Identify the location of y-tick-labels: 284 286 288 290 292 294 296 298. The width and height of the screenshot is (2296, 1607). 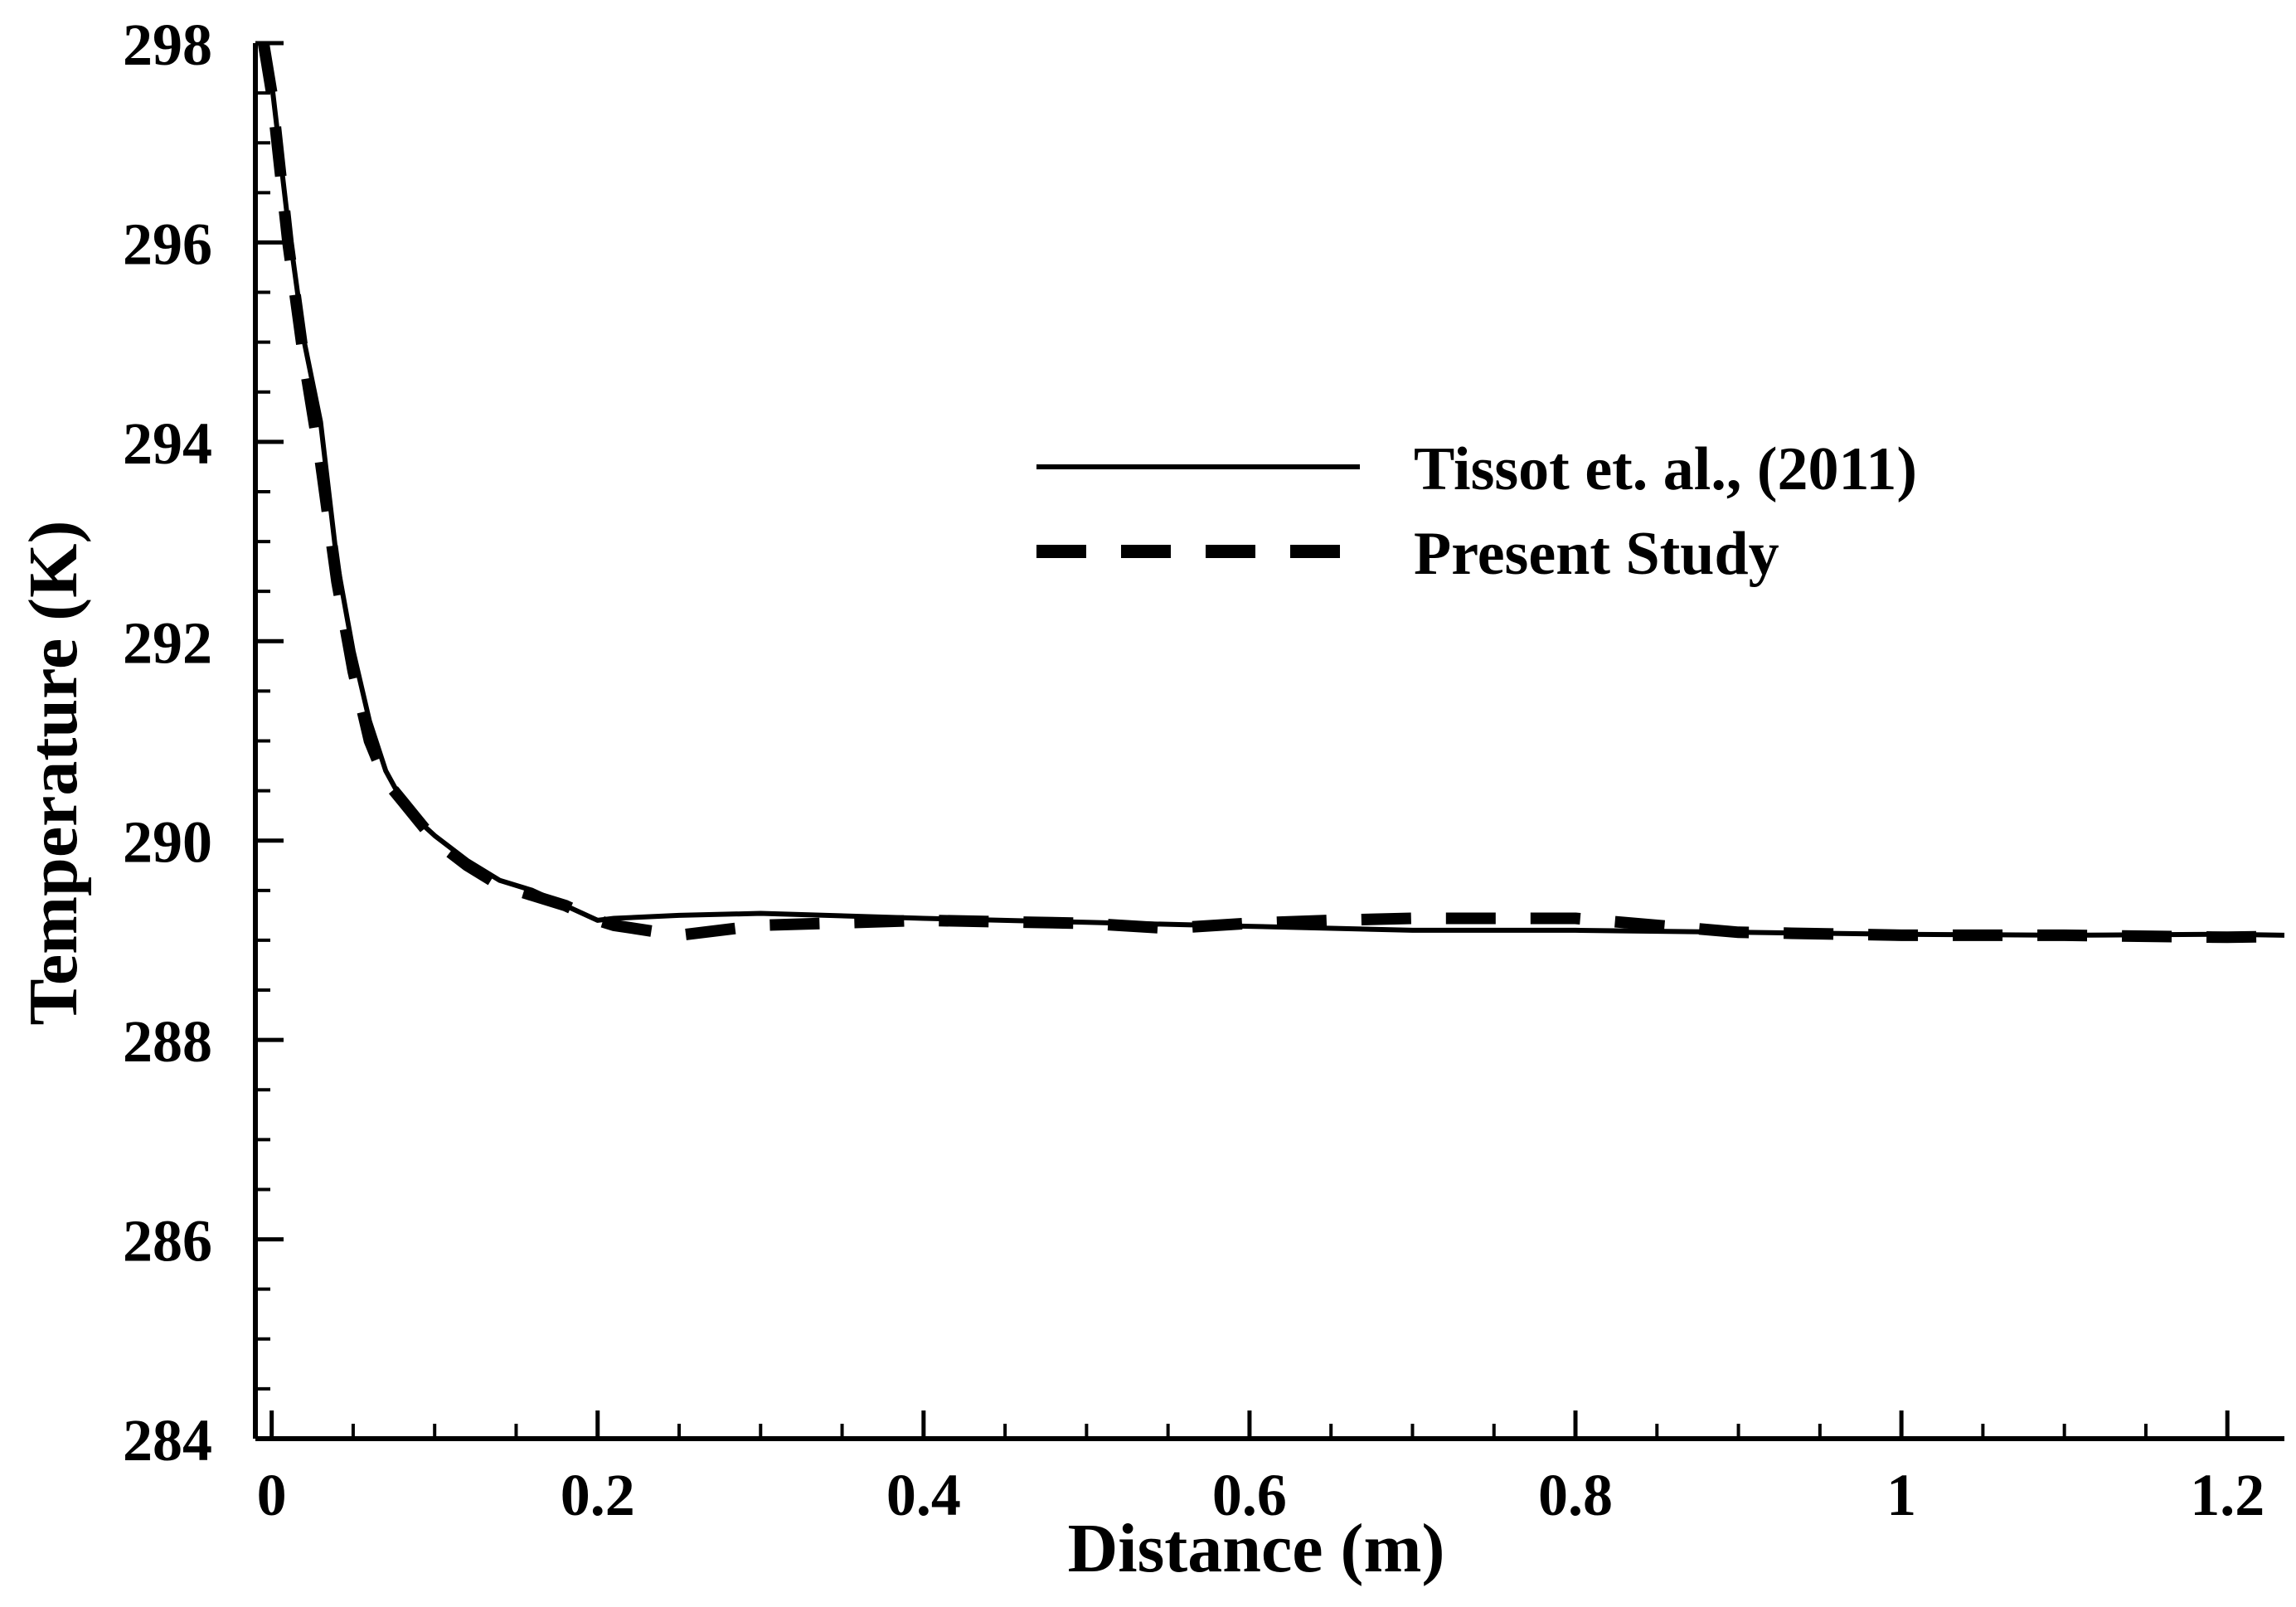
(167, 742).